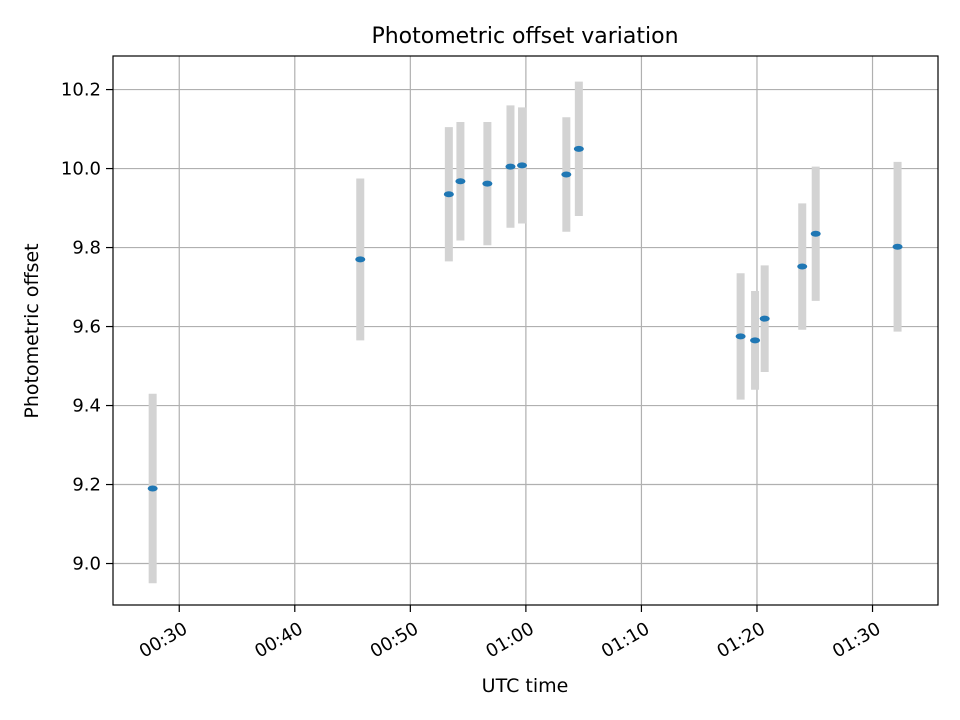 The width and height of the screenshot is (960, 720). Describe the element at coordinates (81, 169) in the screenshot. I see `y-tick-label: 10.0` at that location.